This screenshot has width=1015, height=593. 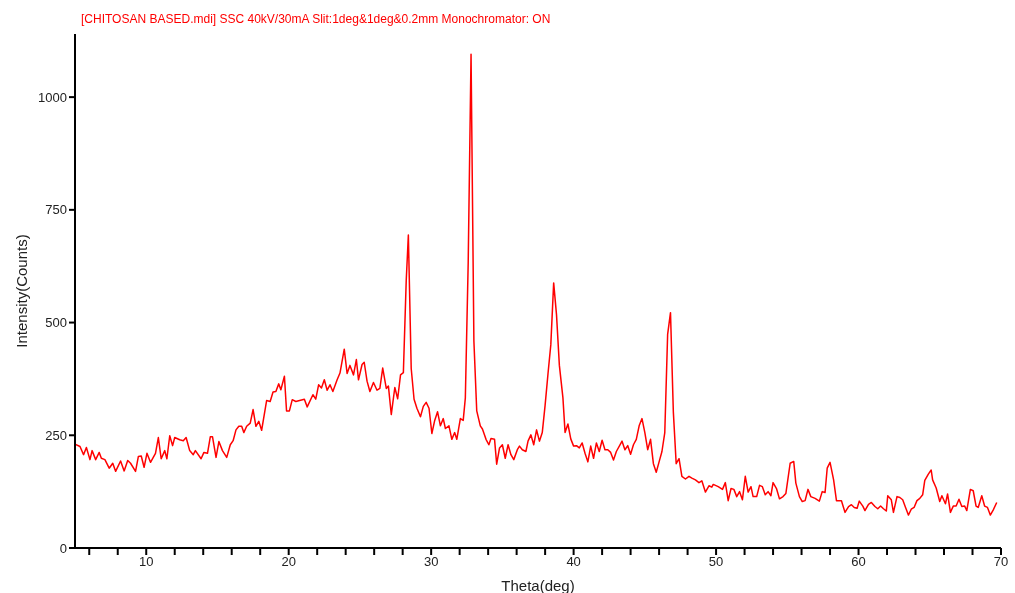 I want to click on x-tick-label: 40, so click(x=573, y=562).